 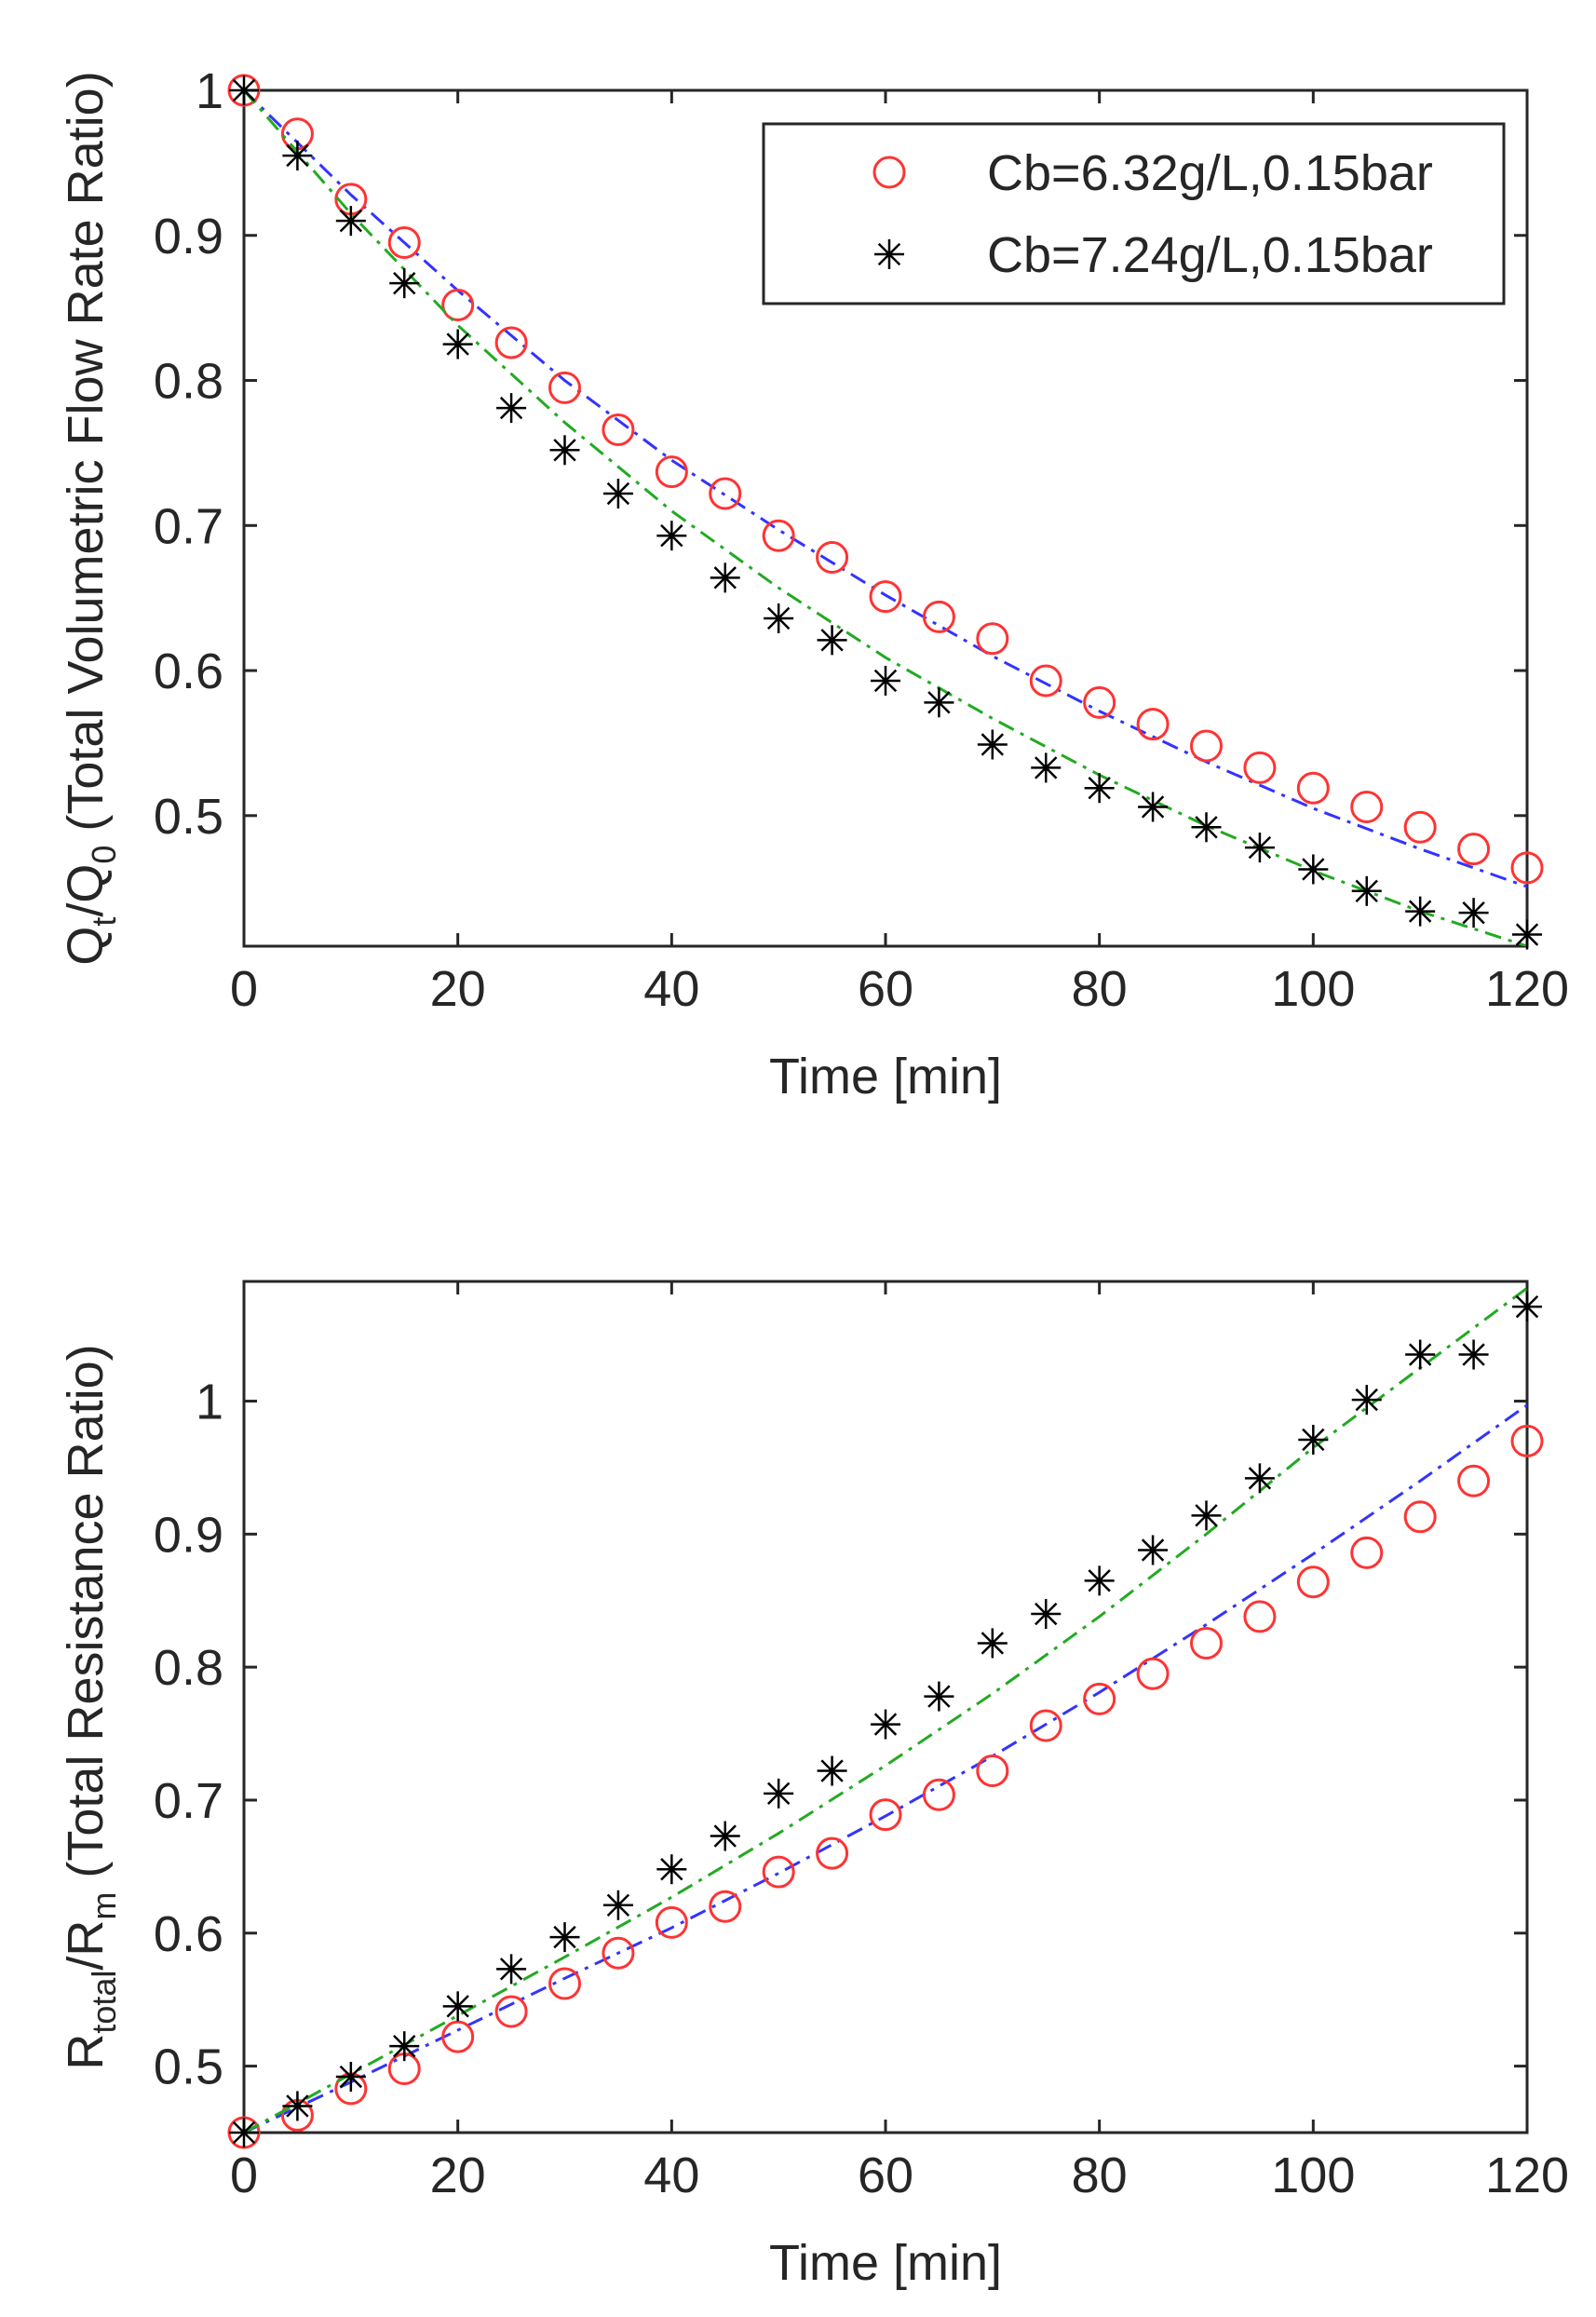 What do you see at coordinates (1134, 213) in the screenshot?
I see `legend: Cb=6.32g/L,0.15bar Cb=7.24g/L,0.15bar` at bounding box center [1134, 213].